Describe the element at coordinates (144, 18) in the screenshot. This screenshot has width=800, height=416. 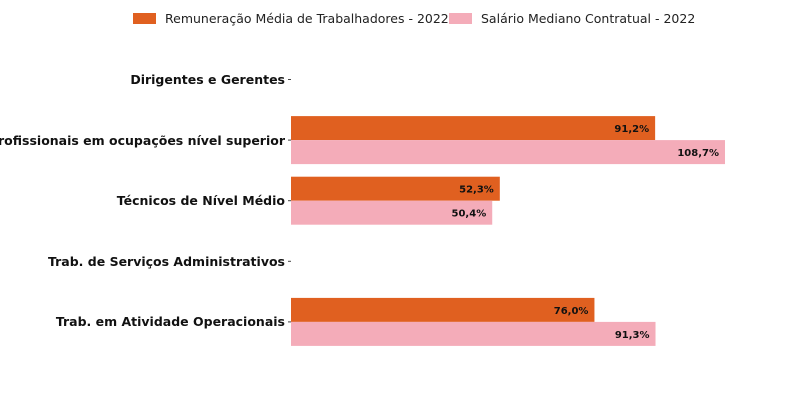
I see `legend-swatch-remuneracao` at that location.